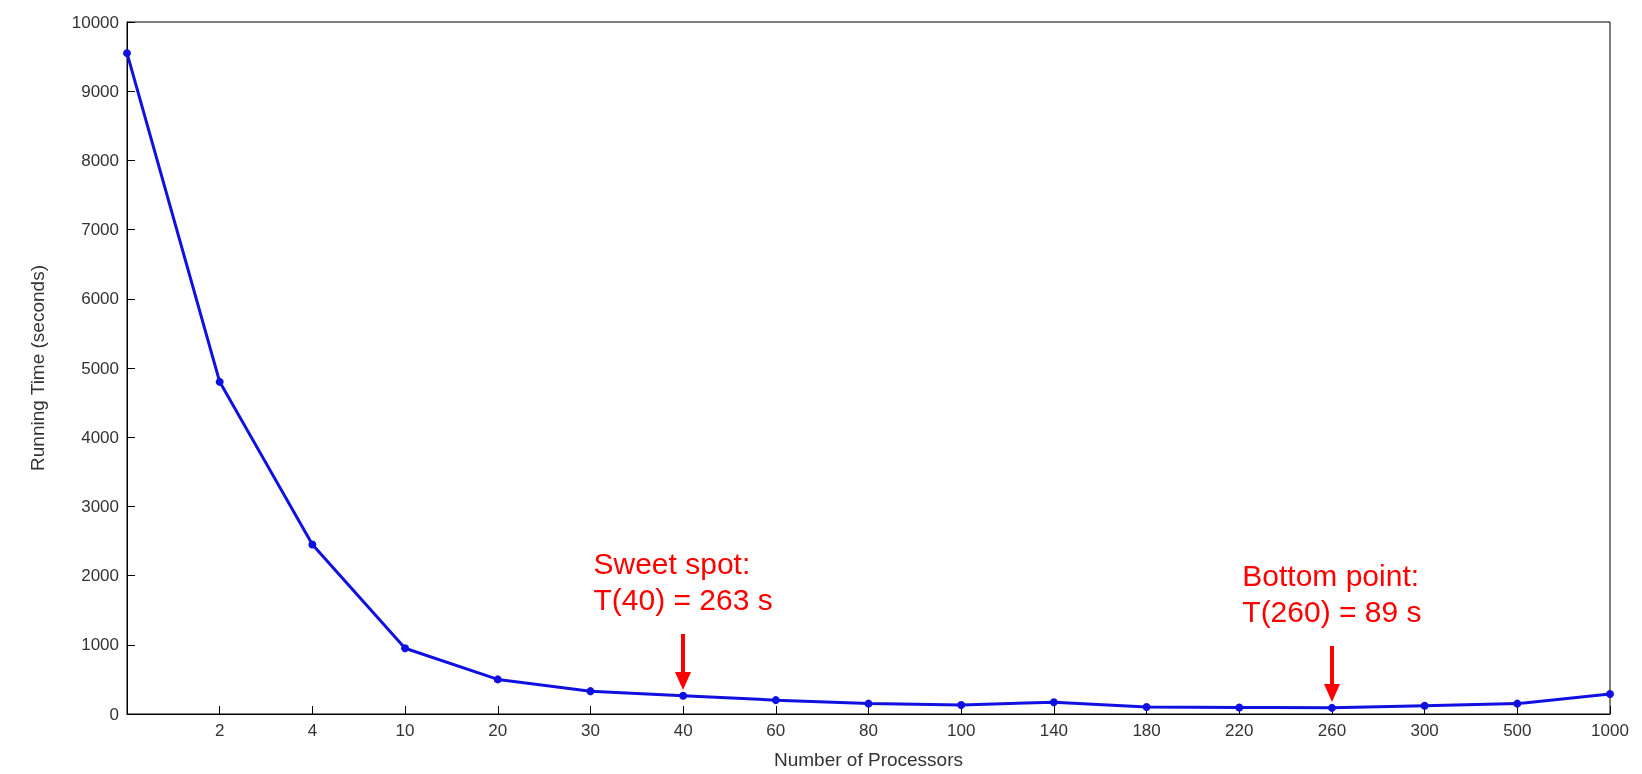  I want to click on x-tick-label: 2, so click(219, 730).